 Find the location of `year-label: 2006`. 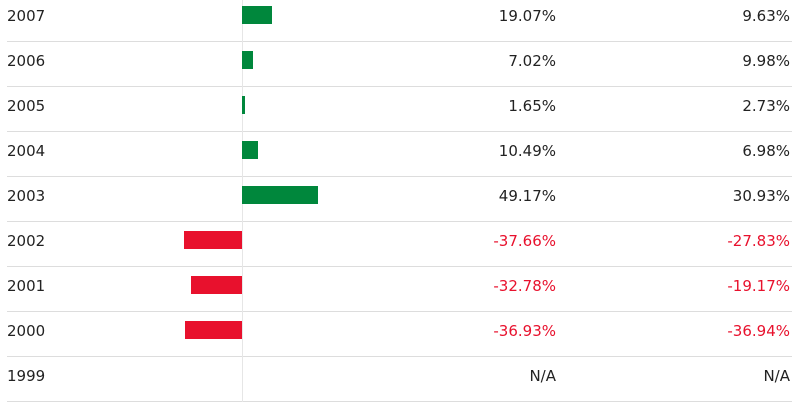

year-label: 2006 is located at coordinates (26, 61).